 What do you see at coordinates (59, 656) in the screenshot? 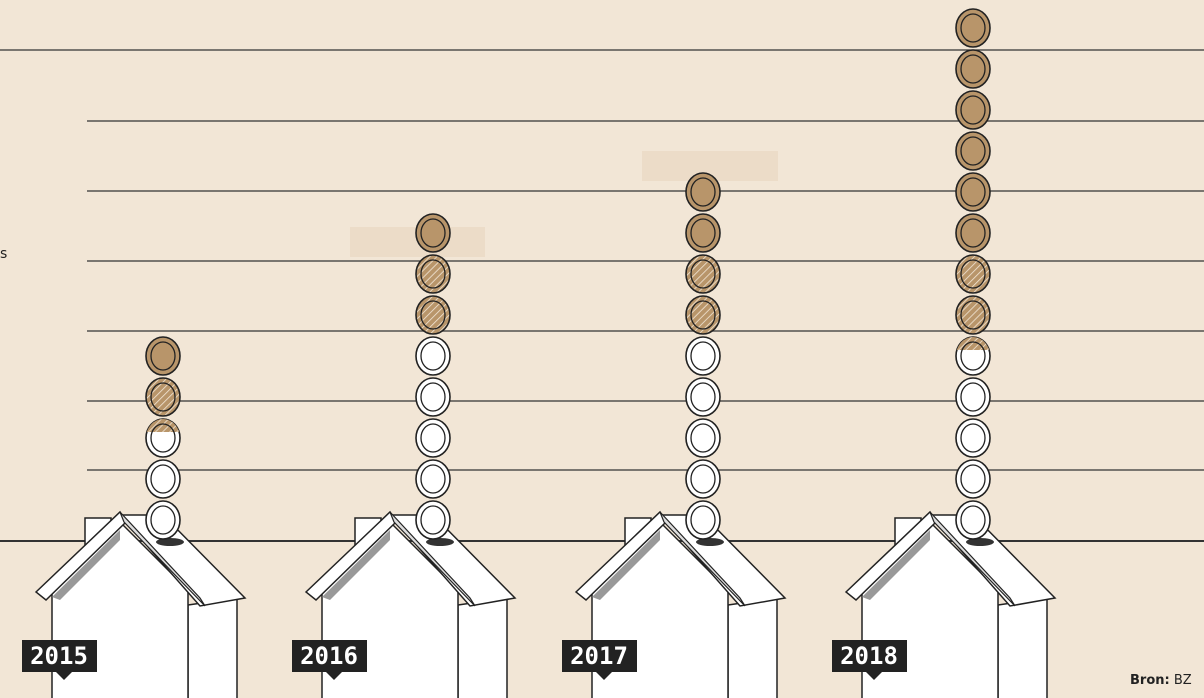
I see `year-label: 2015` at bounding box center [59, 656].